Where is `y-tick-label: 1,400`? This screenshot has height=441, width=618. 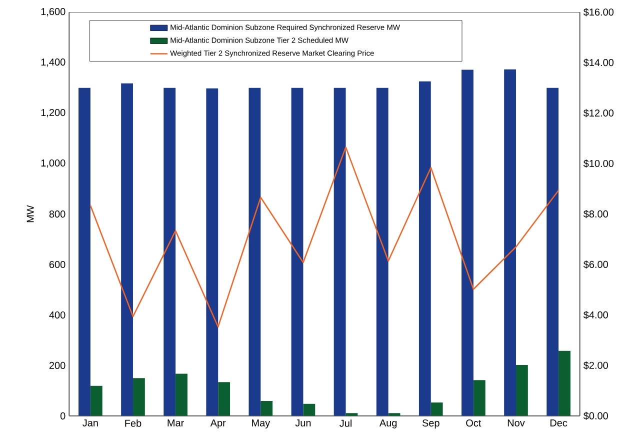 y-tick-label: 1,400 is located at coordinates (53, 62).